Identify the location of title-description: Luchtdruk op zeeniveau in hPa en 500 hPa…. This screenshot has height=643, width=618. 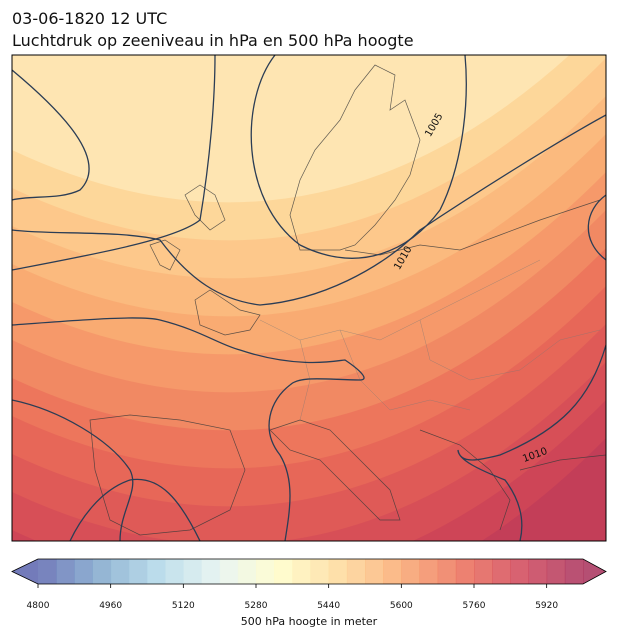
(213, 40).